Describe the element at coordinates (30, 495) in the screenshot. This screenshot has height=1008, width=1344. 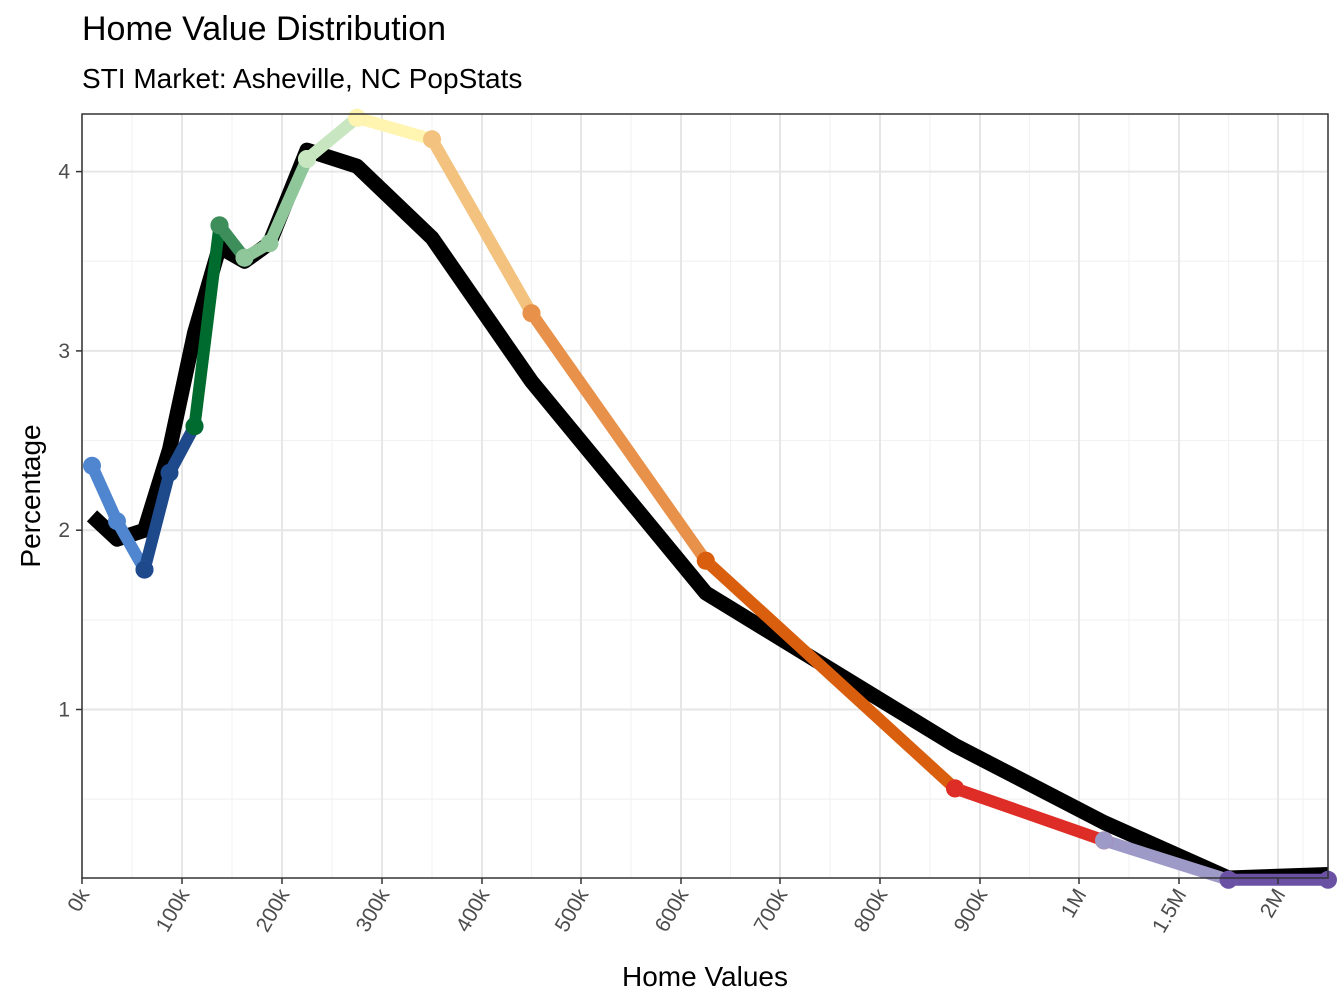
I see `y-axis-title: Percentage` at that location.